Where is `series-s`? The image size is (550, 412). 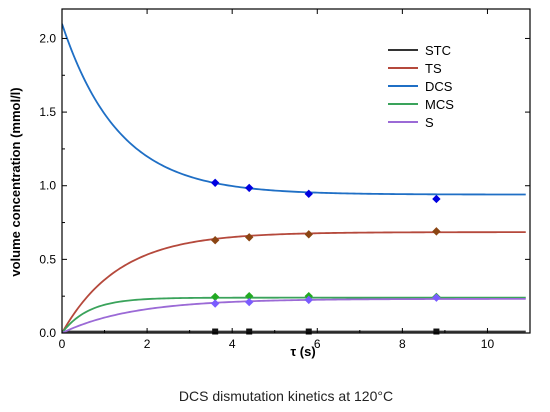 series-s is located at coordinates (294, 313).